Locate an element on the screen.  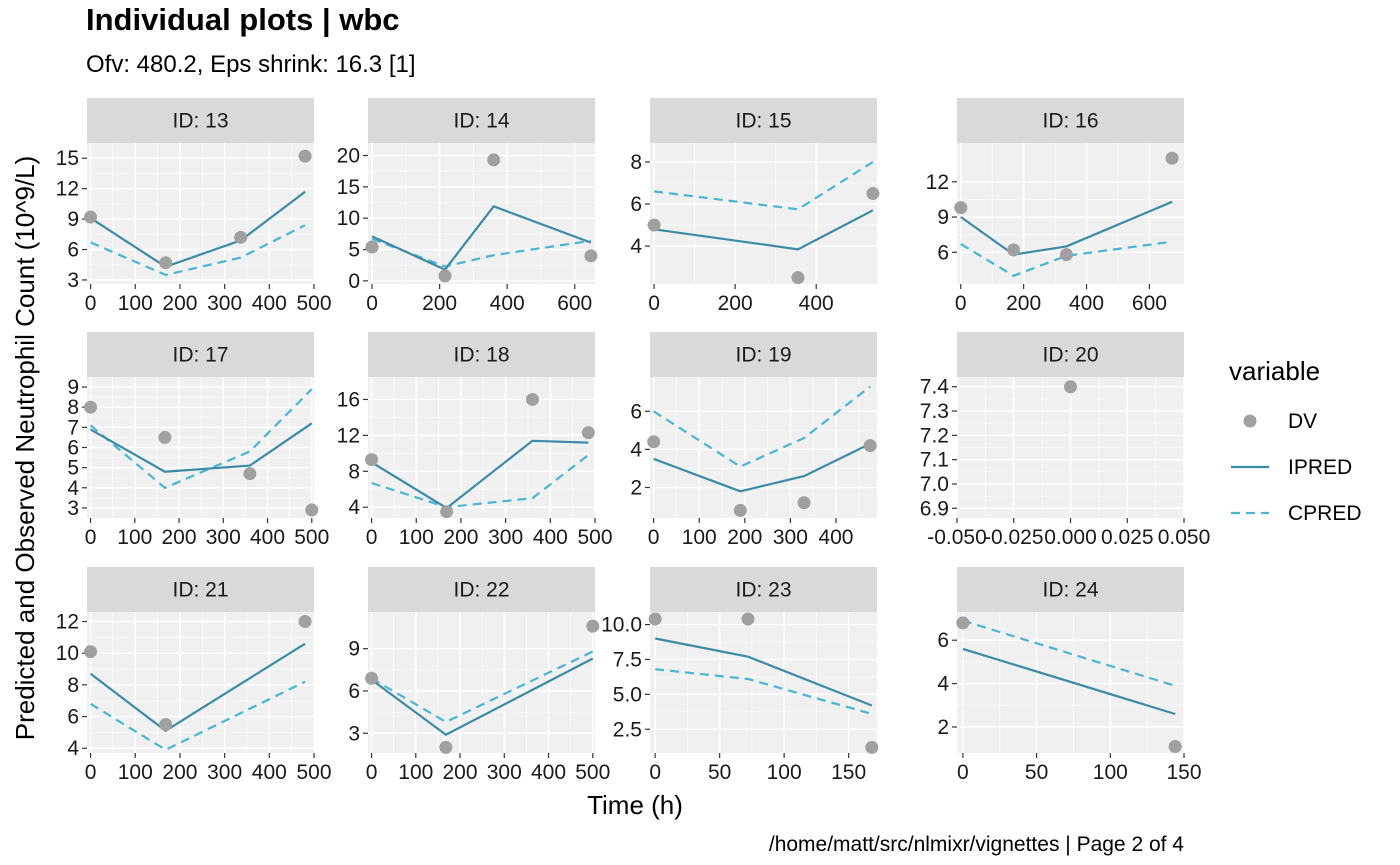
y-tick-label: 7.3 is located at coordinates (934, 411).